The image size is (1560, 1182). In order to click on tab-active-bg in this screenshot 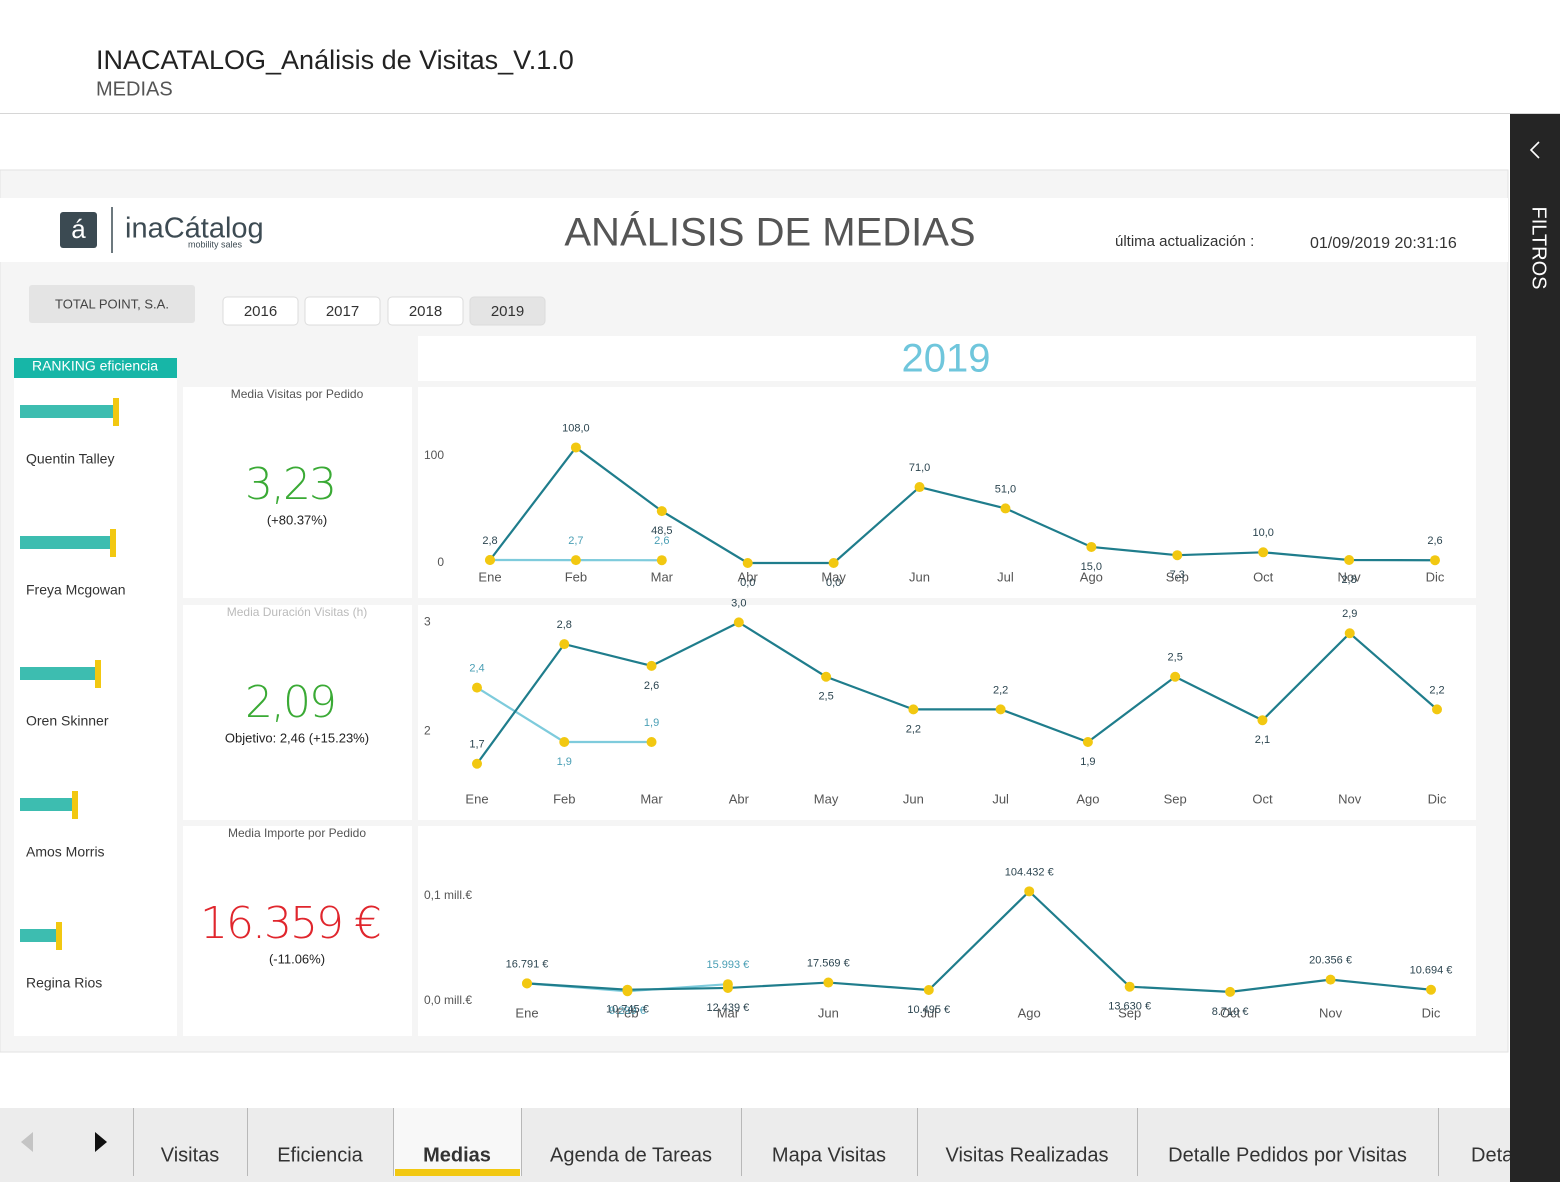, I will do `click(457, 1142)`.